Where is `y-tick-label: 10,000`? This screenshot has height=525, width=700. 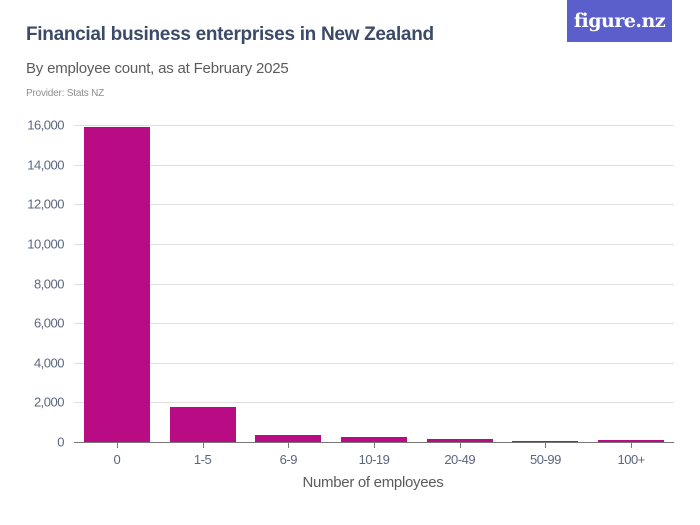
y-tick-label: 10,000 is located at coordinates (45, 244).